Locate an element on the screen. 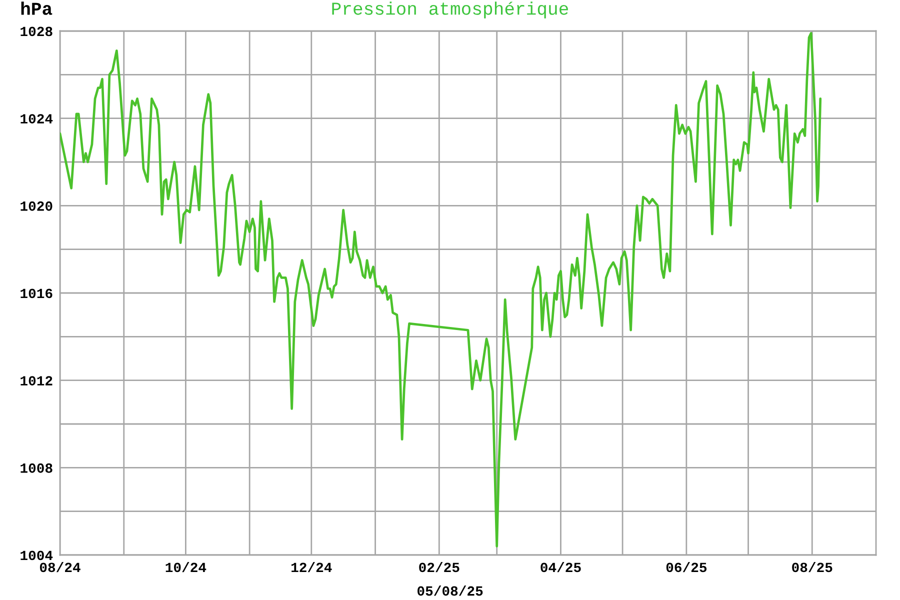 The image size is (900, 600). x-axis-title: 05/08/25 is located at coordinates (450, 591).